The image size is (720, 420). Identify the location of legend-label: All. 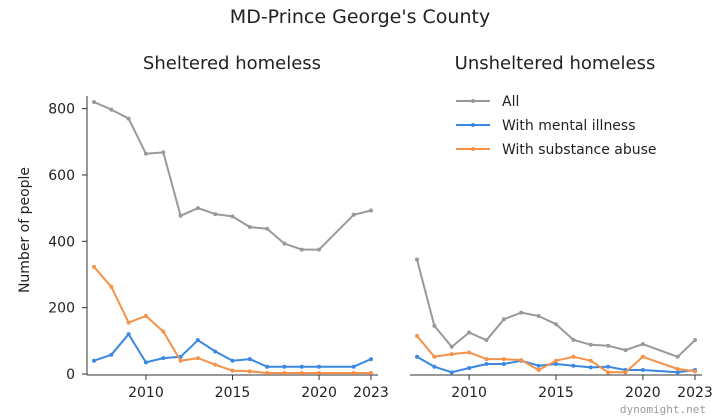
(510, 102).